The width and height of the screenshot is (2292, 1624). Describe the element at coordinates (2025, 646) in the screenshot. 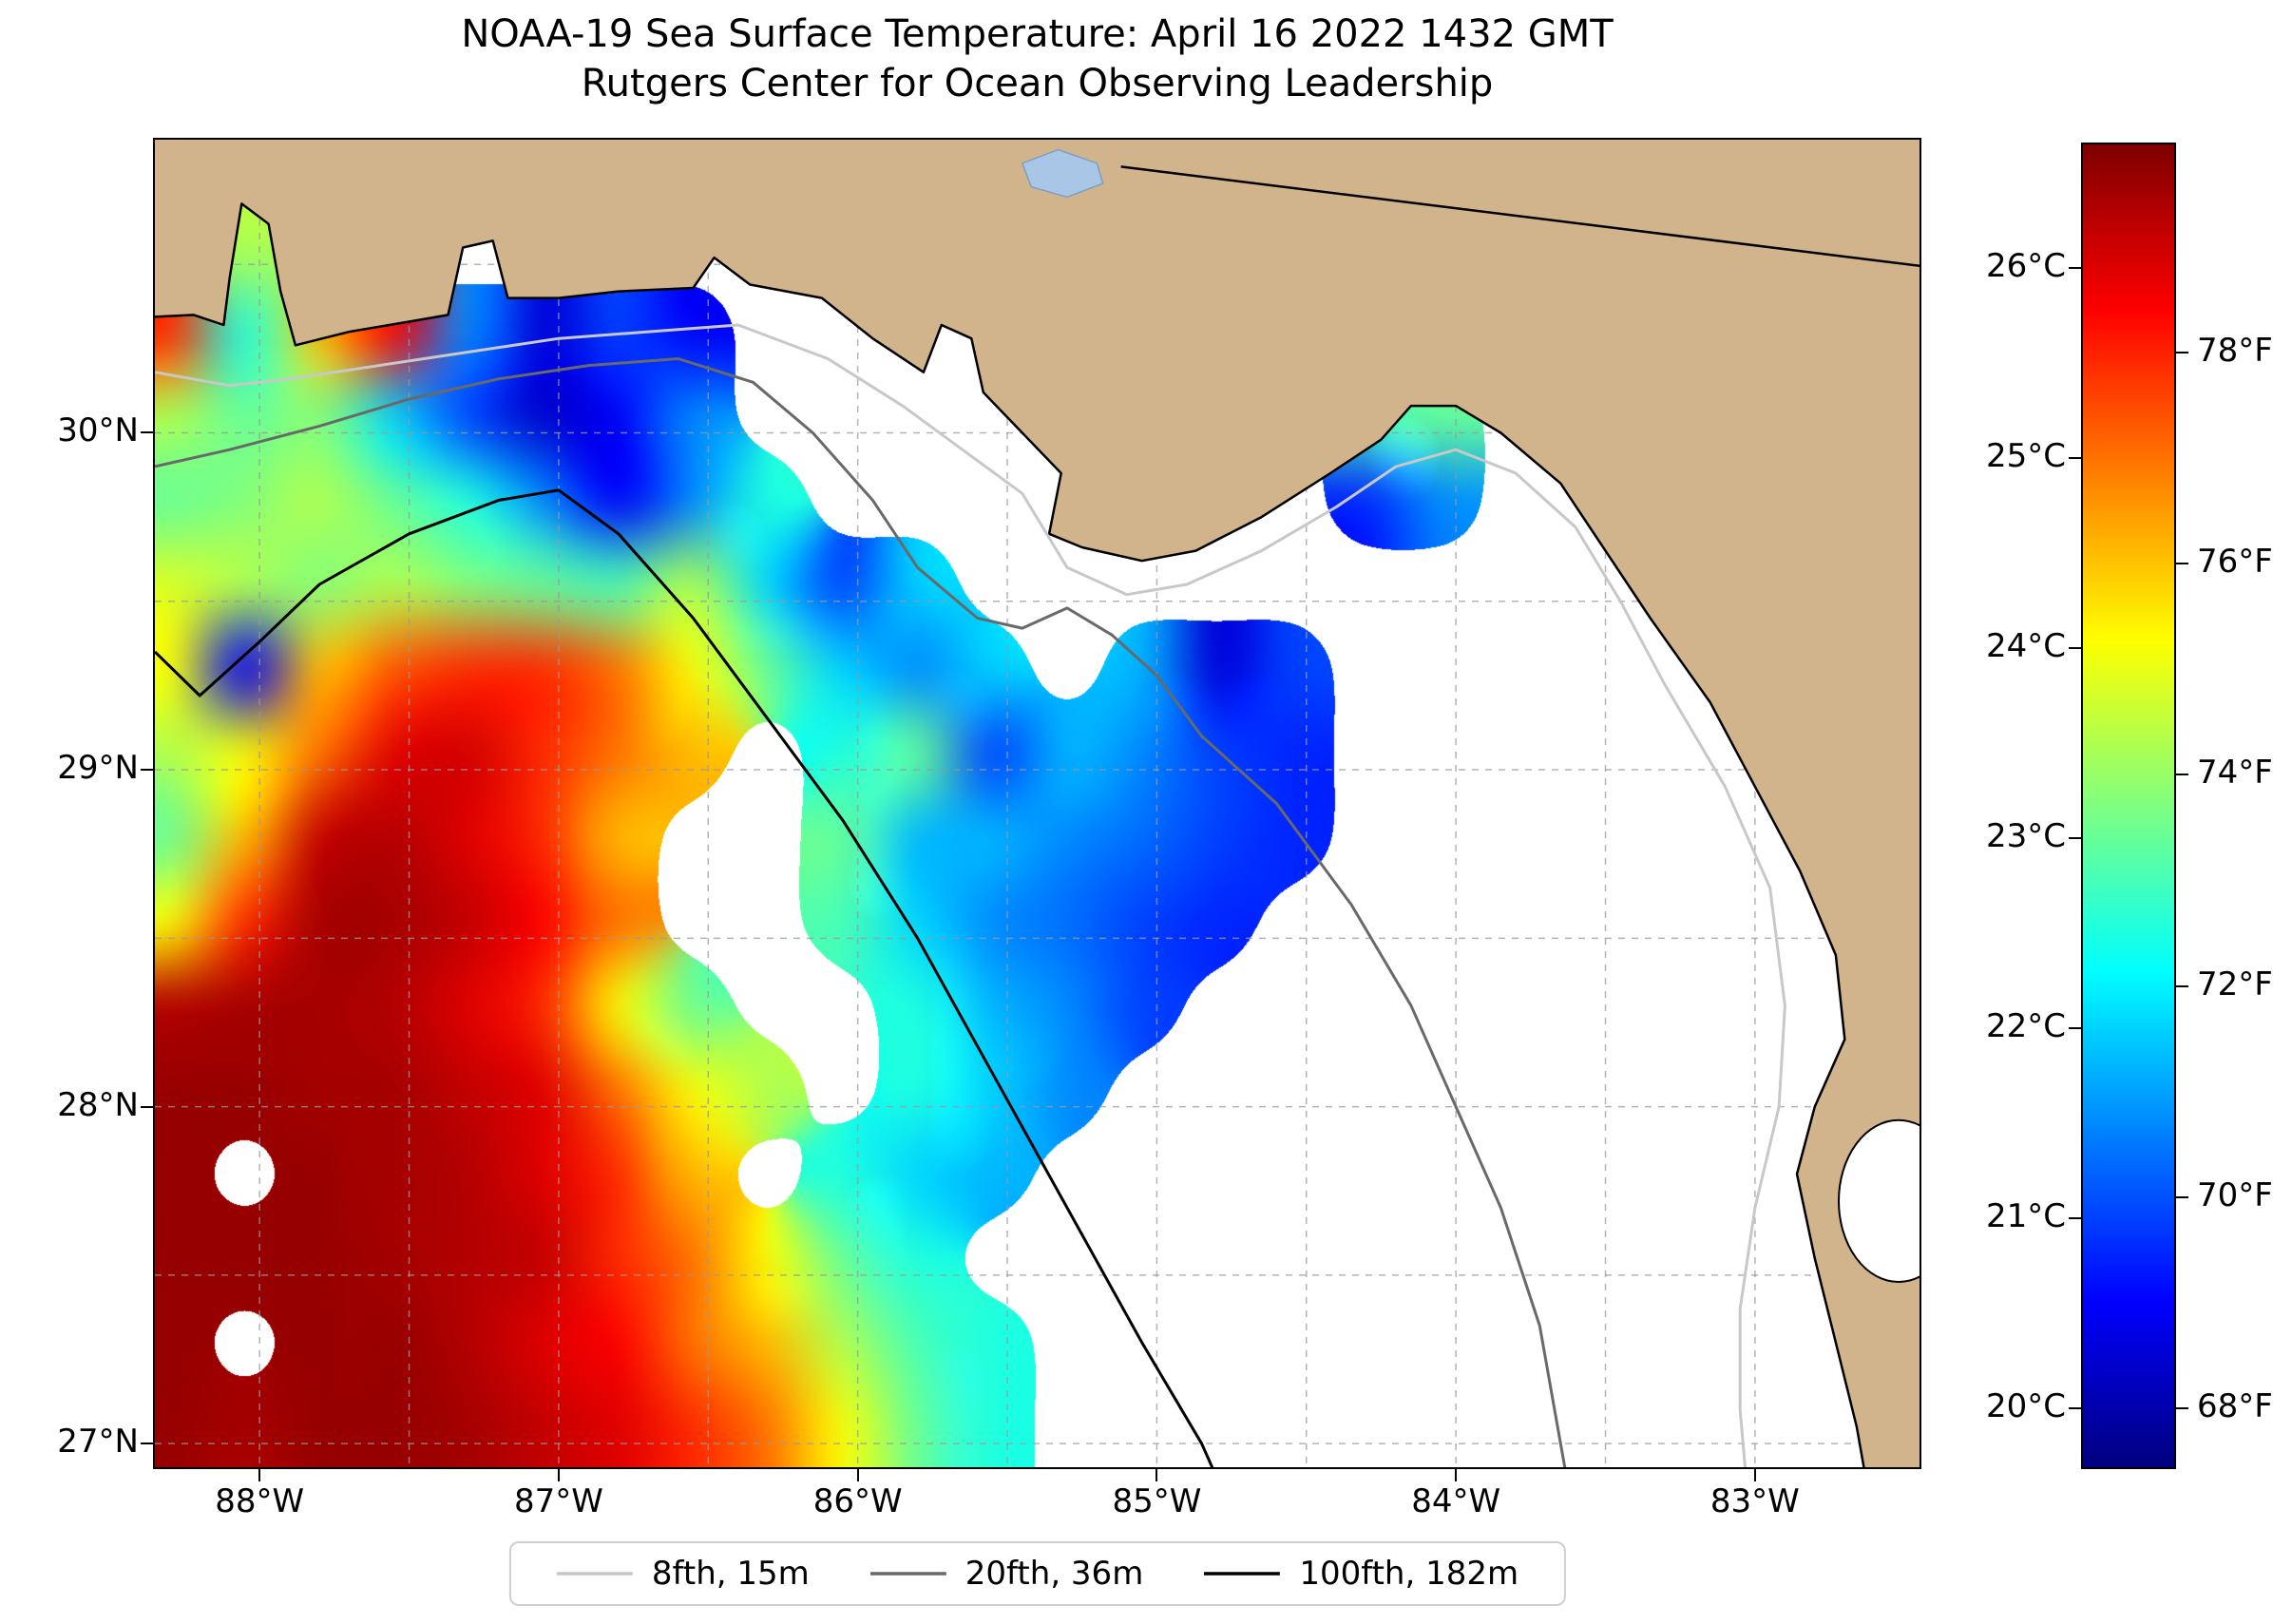

I see `colorbar-celsius-label: 24°C` at that location.